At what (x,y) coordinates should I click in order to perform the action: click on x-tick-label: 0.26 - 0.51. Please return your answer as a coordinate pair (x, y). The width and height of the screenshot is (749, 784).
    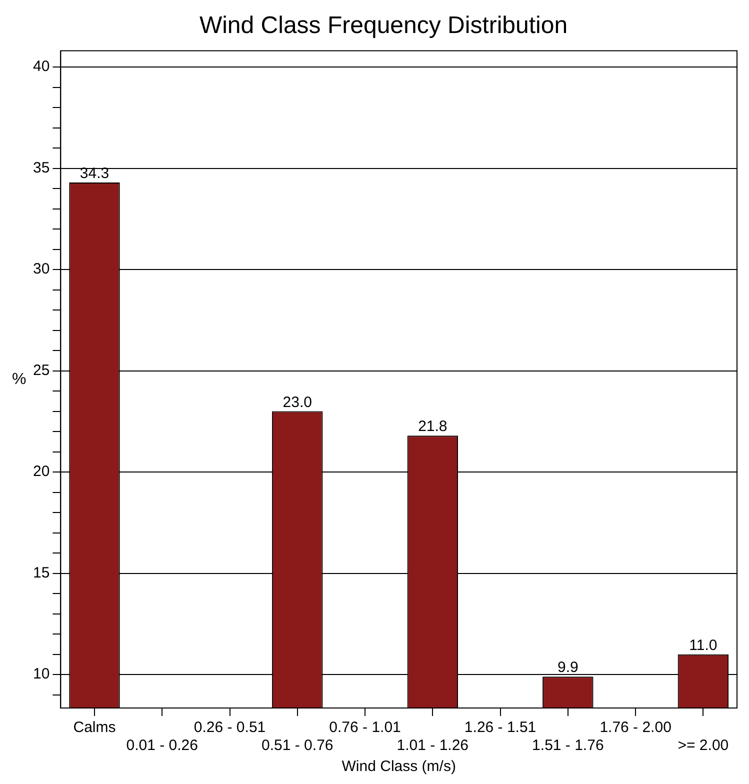
    Looking at the image, I should click on (230, 727).